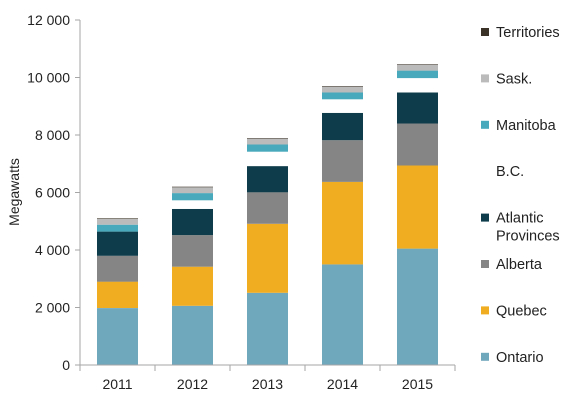  Describe the element at coordinates (192, 384) in the screenshot. I see `x-tick-label: 2012` at that location.